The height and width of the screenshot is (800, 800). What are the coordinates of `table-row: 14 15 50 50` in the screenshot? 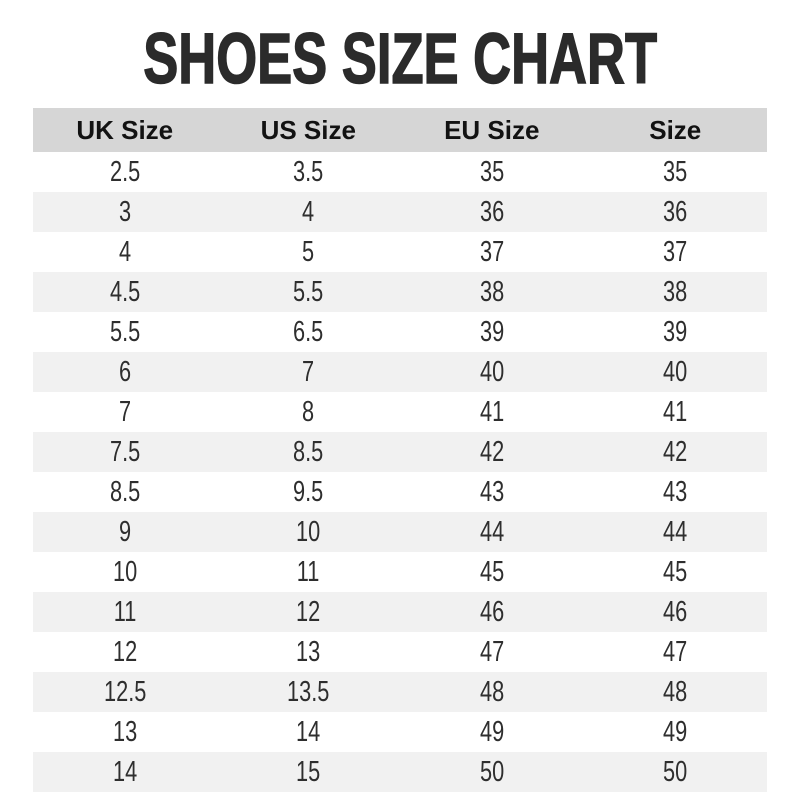 It's located at (400, 772).